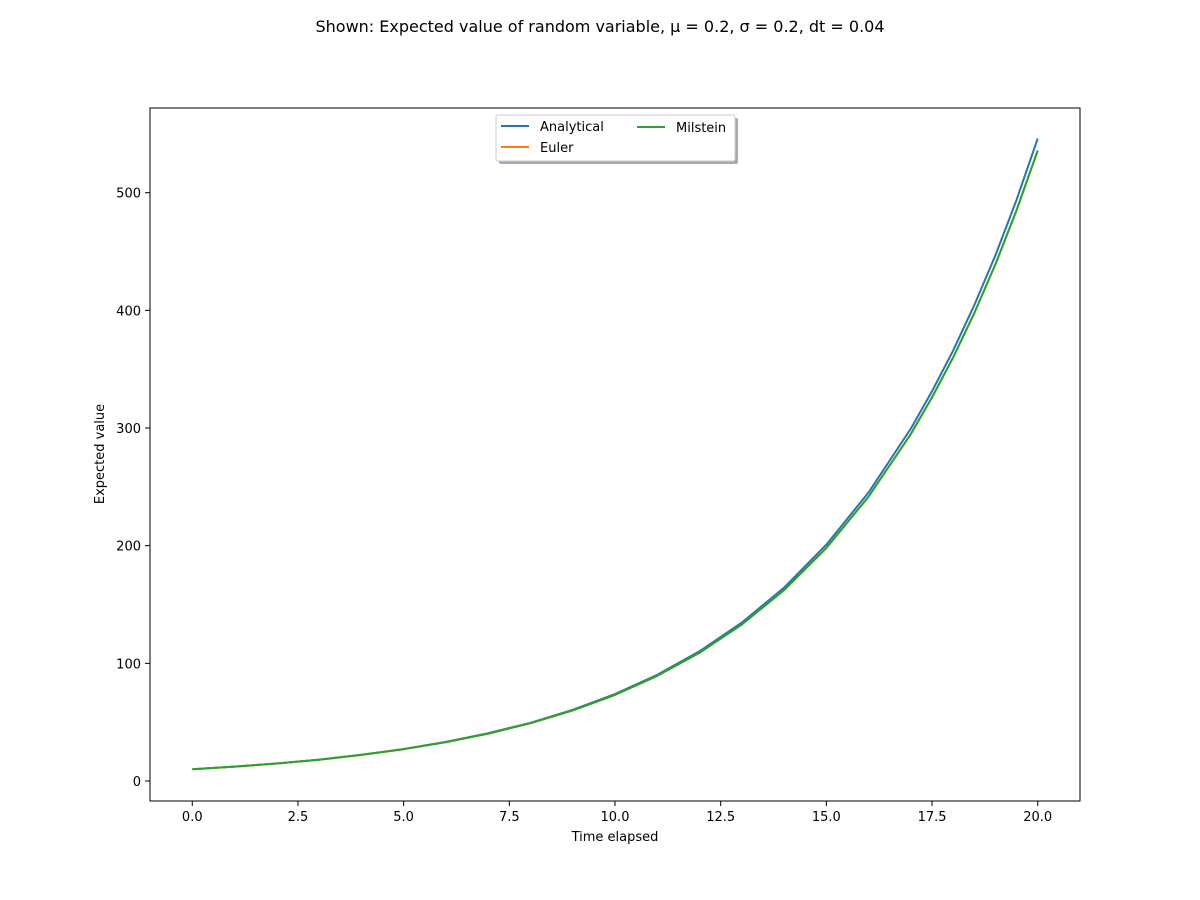  I want to click on y-axis: 0 100 200 300 400 500, so click(133, 488).